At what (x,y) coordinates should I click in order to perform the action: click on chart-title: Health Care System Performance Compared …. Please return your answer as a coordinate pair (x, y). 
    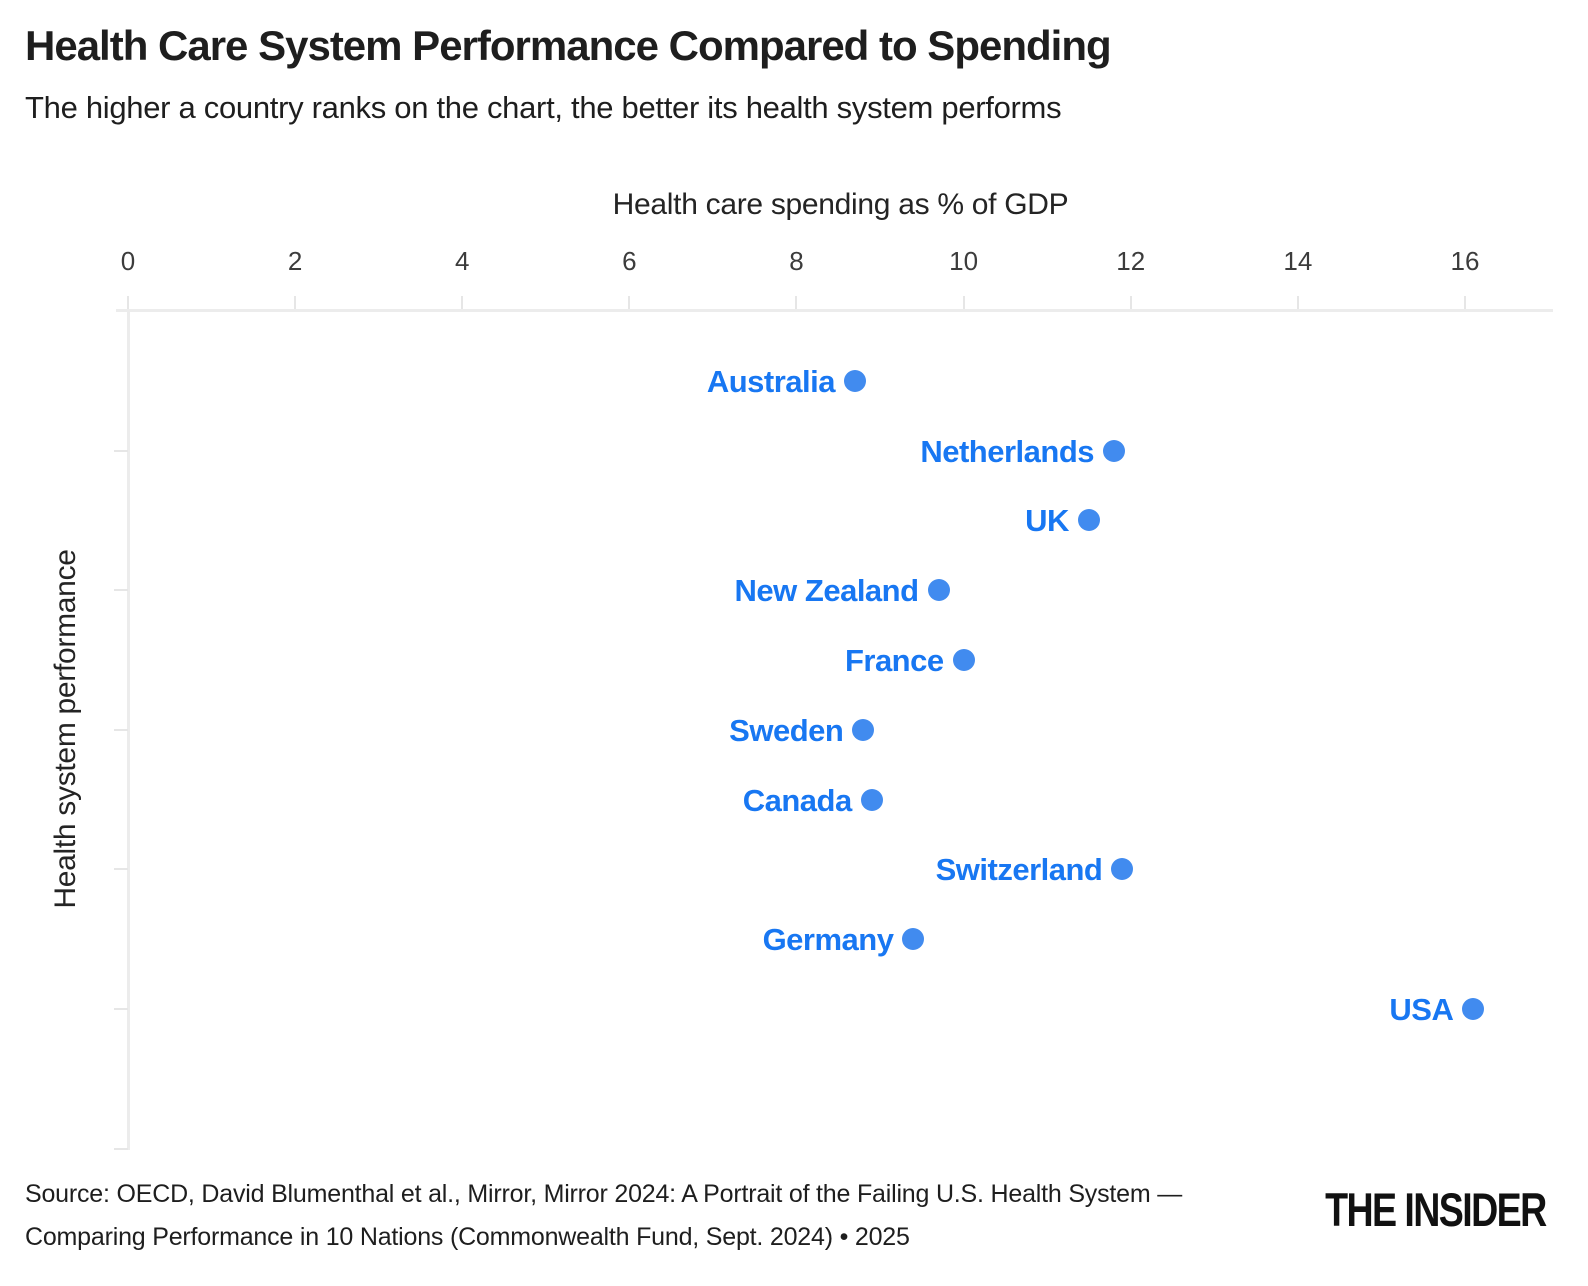
    Looking at the image, I should click on (568, 45).